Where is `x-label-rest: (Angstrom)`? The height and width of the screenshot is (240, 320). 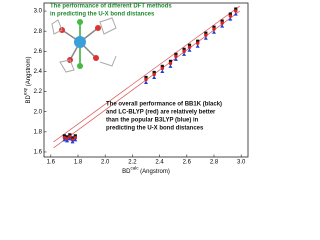 x-label-rest: (Angstrom) is located at coordinates (154, 172).